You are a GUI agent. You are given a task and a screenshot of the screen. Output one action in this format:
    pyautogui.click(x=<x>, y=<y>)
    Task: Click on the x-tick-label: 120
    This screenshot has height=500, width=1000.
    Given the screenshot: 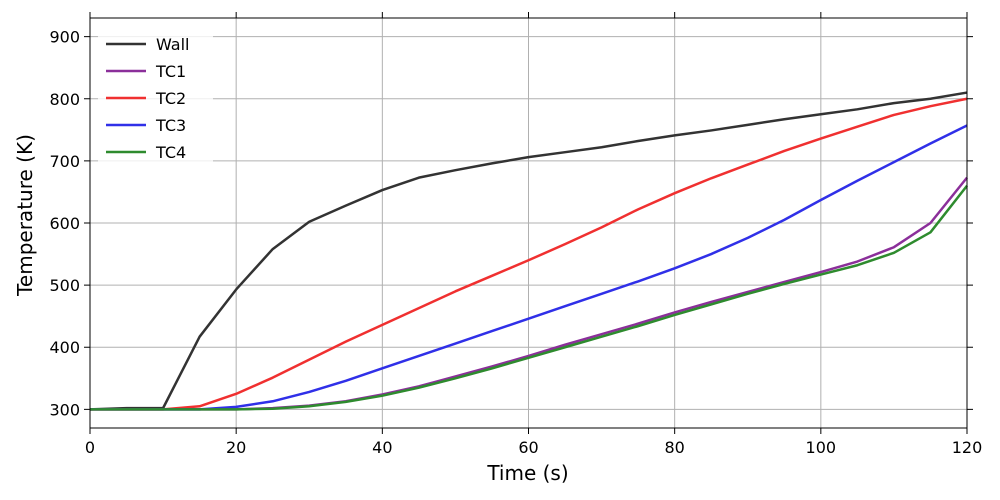 What is the action you would take?
    pyautogui.click(x=967, y=447)
    